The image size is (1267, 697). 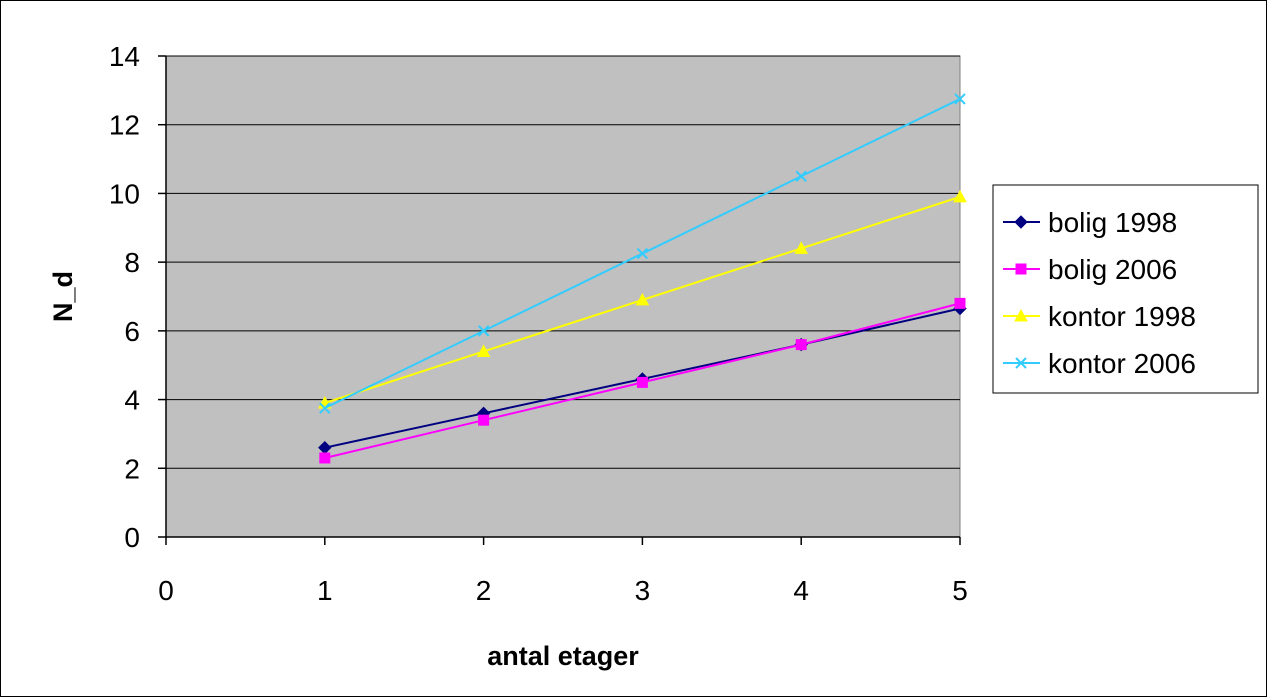 I want to click on legend-label: kontor 2006, so click(x=1122, y=363).